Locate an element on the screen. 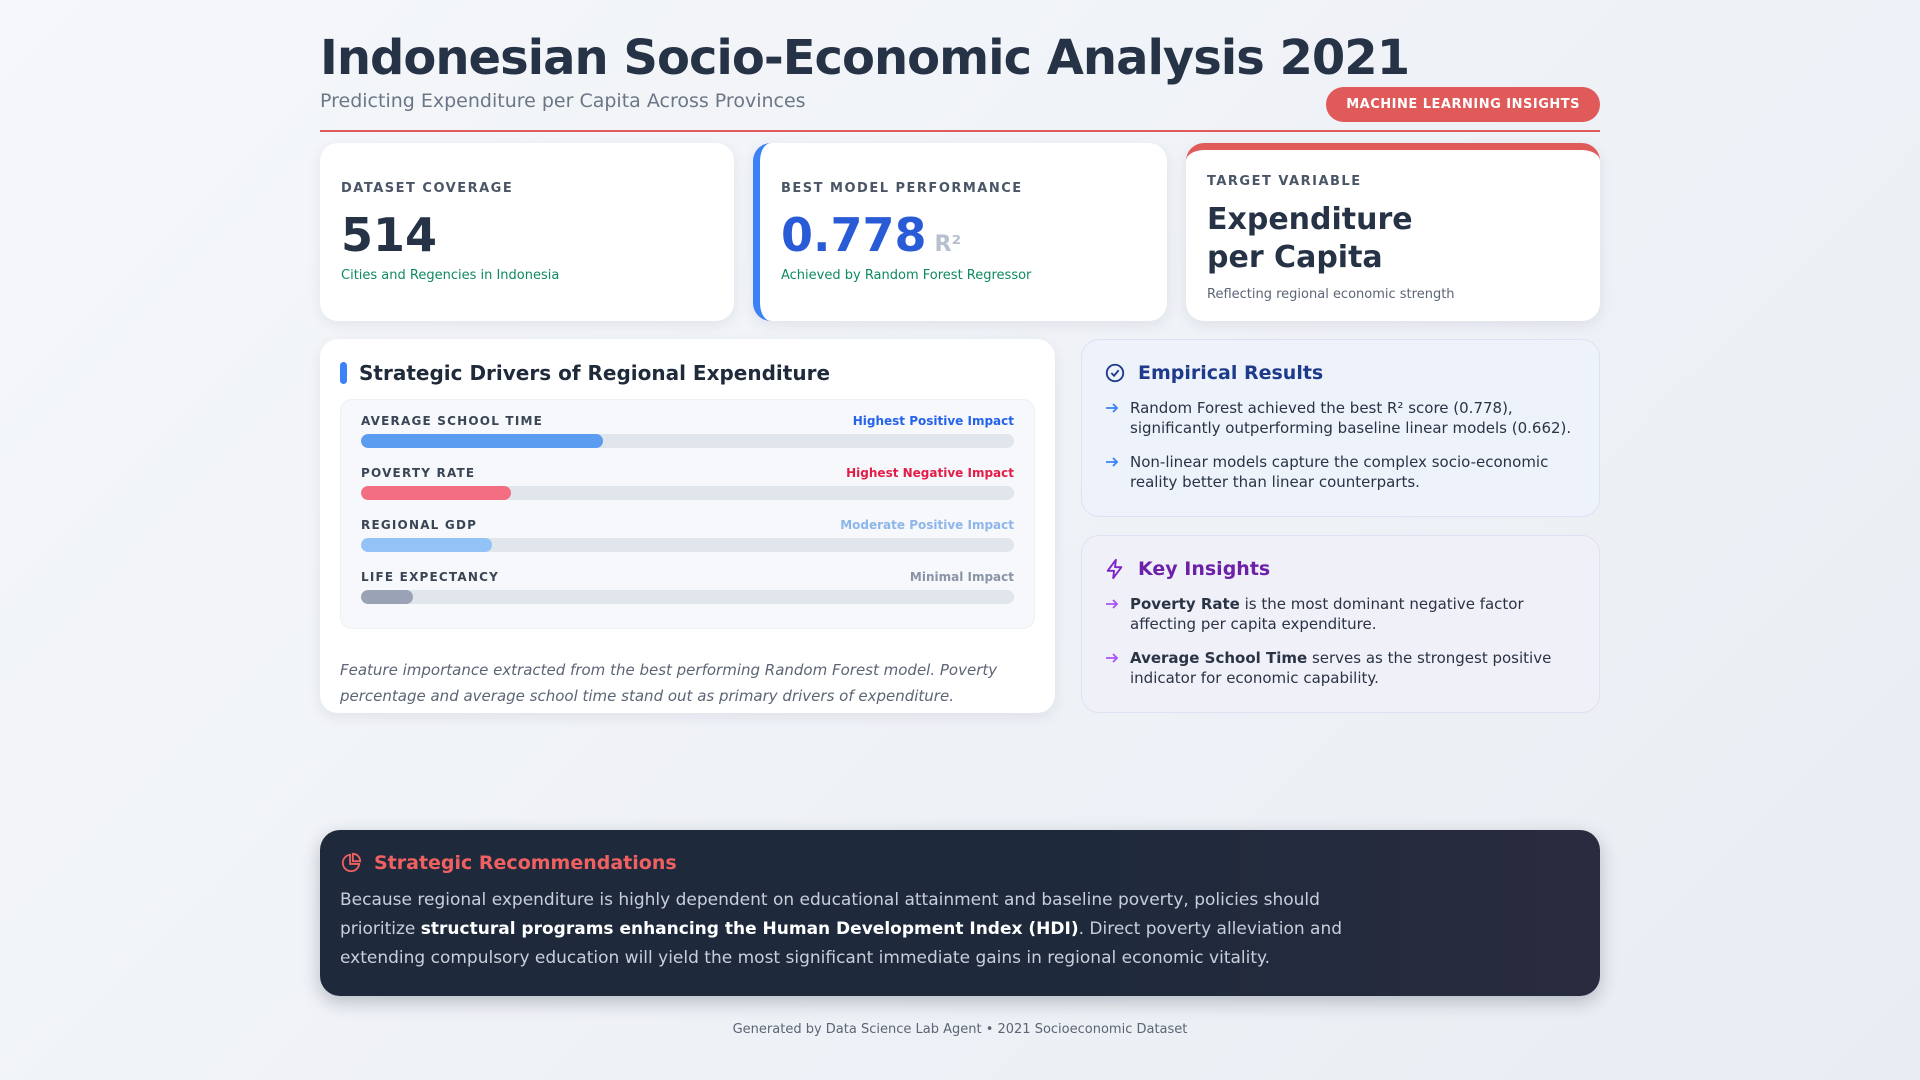 This screenshot has height=1080, width=1920. driver-row: POVERTY RATE Highest Negative Impact is located at coordinates (687, 483).